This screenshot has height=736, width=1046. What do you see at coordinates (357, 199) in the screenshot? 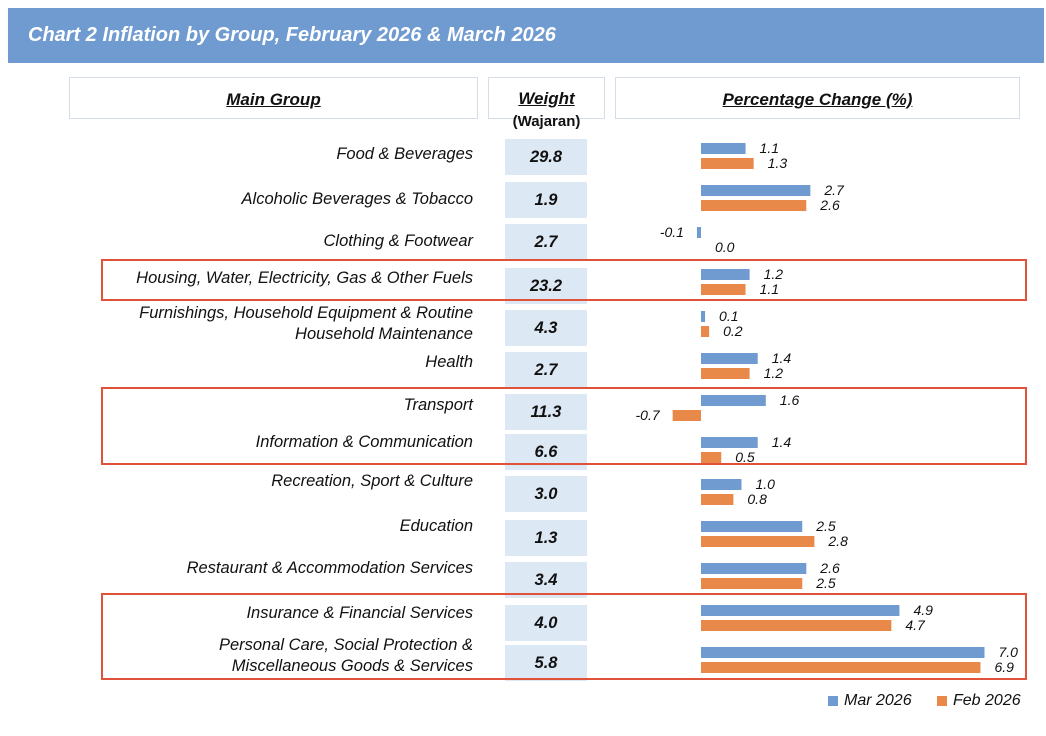
I see `group-label-line: Alcoholic Beverages & Tobacco` at bounding box center [357, 199].